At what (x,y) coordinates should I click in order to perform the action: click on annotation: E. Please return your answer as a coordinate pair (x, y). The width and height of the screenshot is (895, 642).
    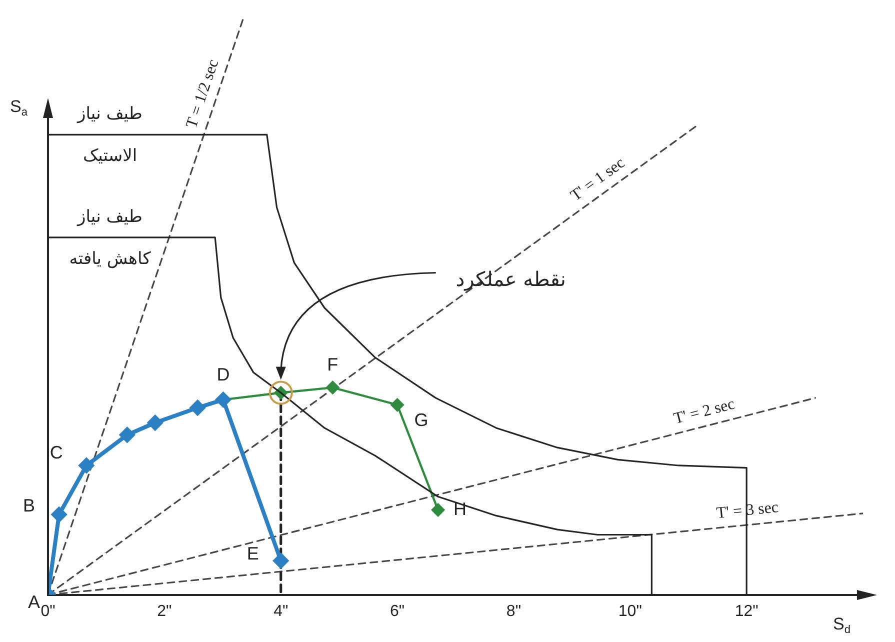
    Looking at the image, I should click on (252, 554).